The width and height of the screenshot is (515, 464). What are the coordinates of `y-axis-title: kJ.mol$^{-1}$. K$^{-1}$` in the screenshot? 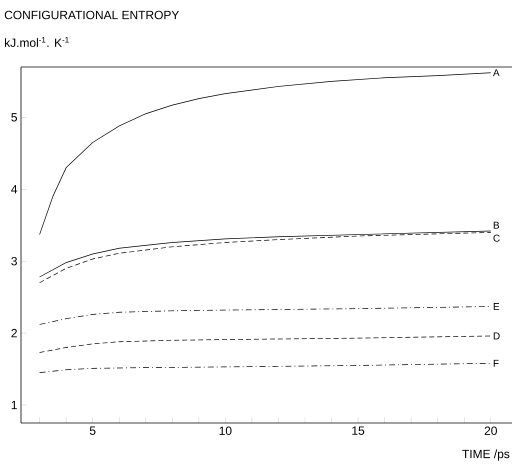 It's located at (37, 42).